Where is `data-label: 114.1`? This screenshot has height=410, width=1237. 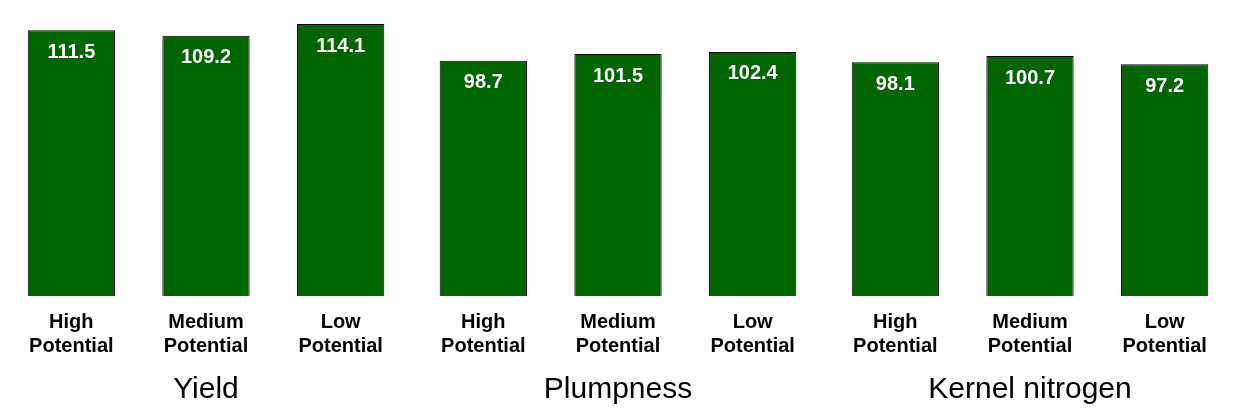 data-label: 114.1 is located at coordinates (341, 44).